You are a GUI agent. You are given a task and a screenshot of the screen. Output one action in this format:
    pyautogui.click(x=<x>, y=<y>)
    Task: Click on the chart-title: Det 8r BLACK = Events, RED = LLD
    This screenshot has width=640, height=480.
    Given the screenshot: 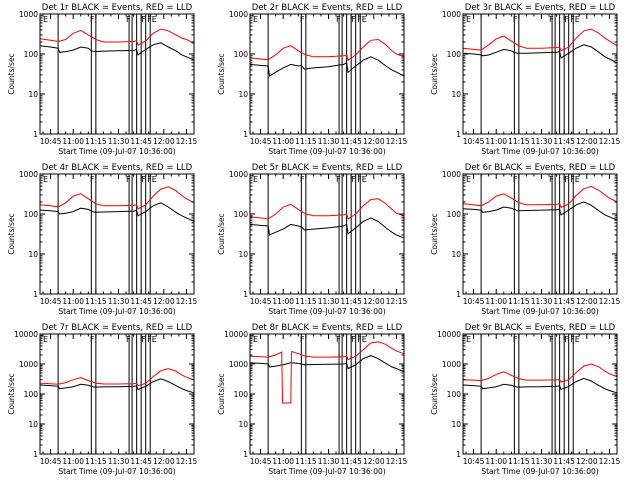 What is the action you would take?
    pyautogui.click(x=327, y=328)
    